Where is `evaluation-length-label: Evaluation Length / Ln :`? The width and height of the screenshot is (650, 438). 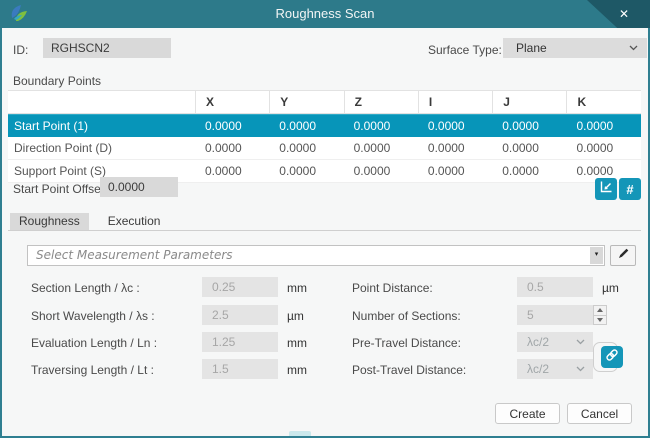
evaluation-length-label: Evaluation Length / Ln : is located at coordinates (94, 343).